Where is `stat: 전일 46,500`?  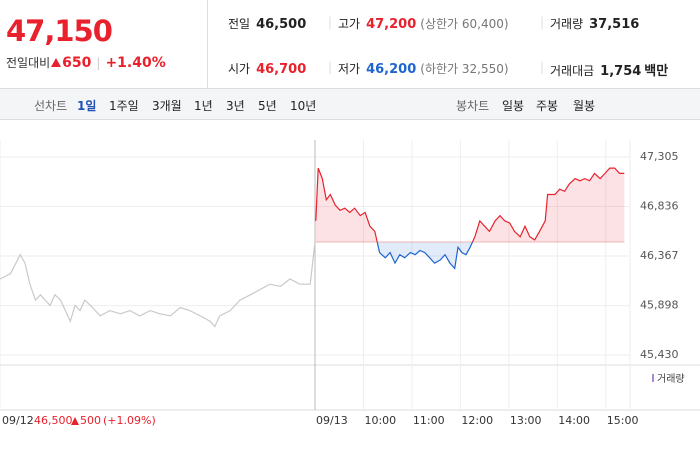
stat: 전일 46,500 is located at coordinates (267, 23).